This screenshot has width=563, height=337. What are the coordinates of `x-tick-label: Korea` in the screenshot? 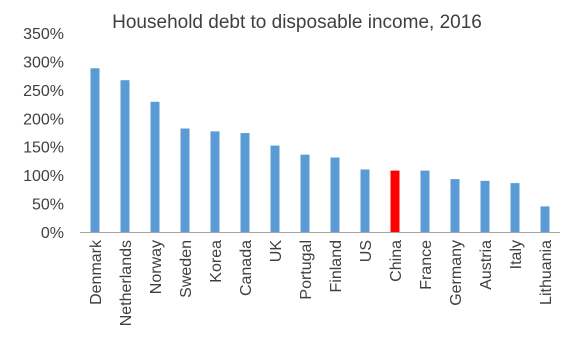 It's located at (216, 261).